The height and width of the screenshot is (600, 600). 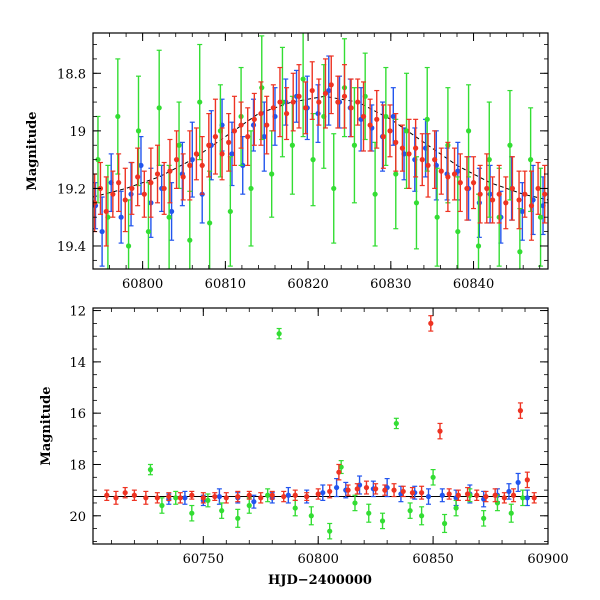 I want to click on top-x-tick-label: 60830, so click(x=390, y=284).